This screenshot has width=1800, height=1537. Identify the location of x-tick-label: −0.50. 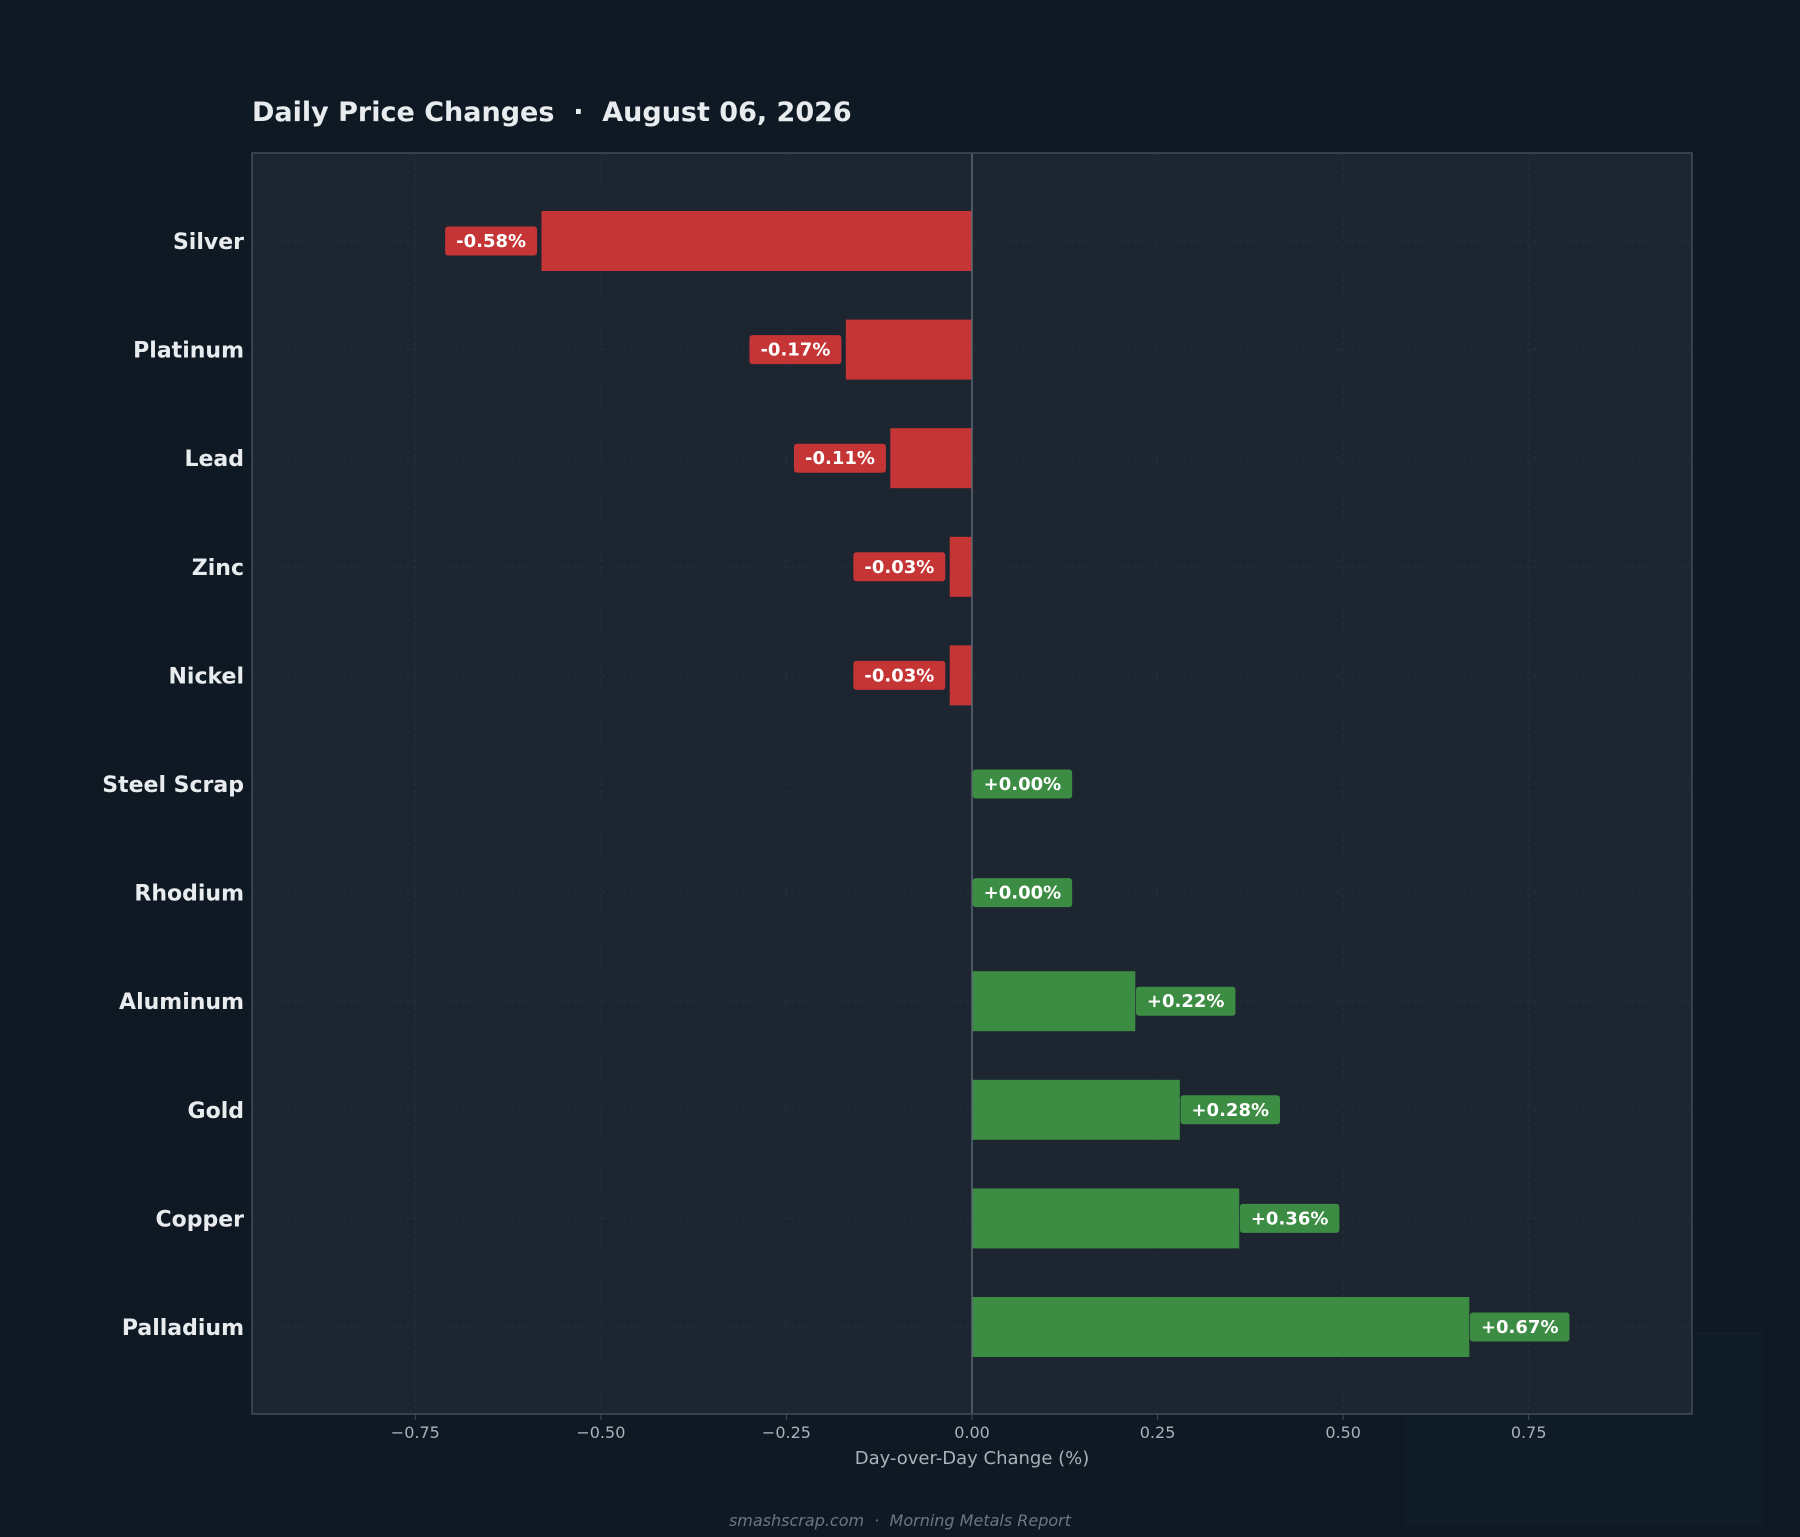
(600, 1432).